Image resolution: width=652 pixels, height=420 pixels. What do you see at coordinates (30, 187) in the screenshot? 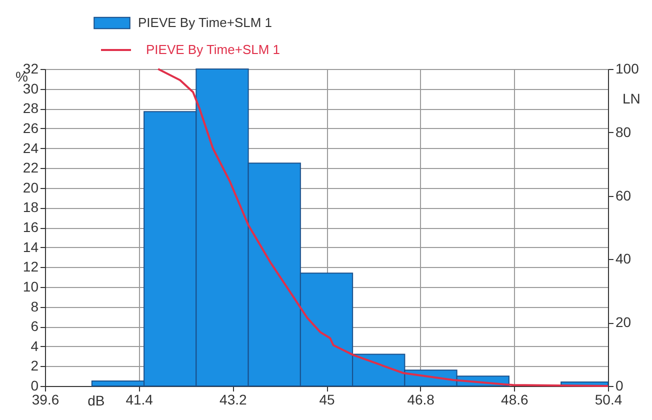
I see `y-tick-label: 20` at bounding box center [30, 187].